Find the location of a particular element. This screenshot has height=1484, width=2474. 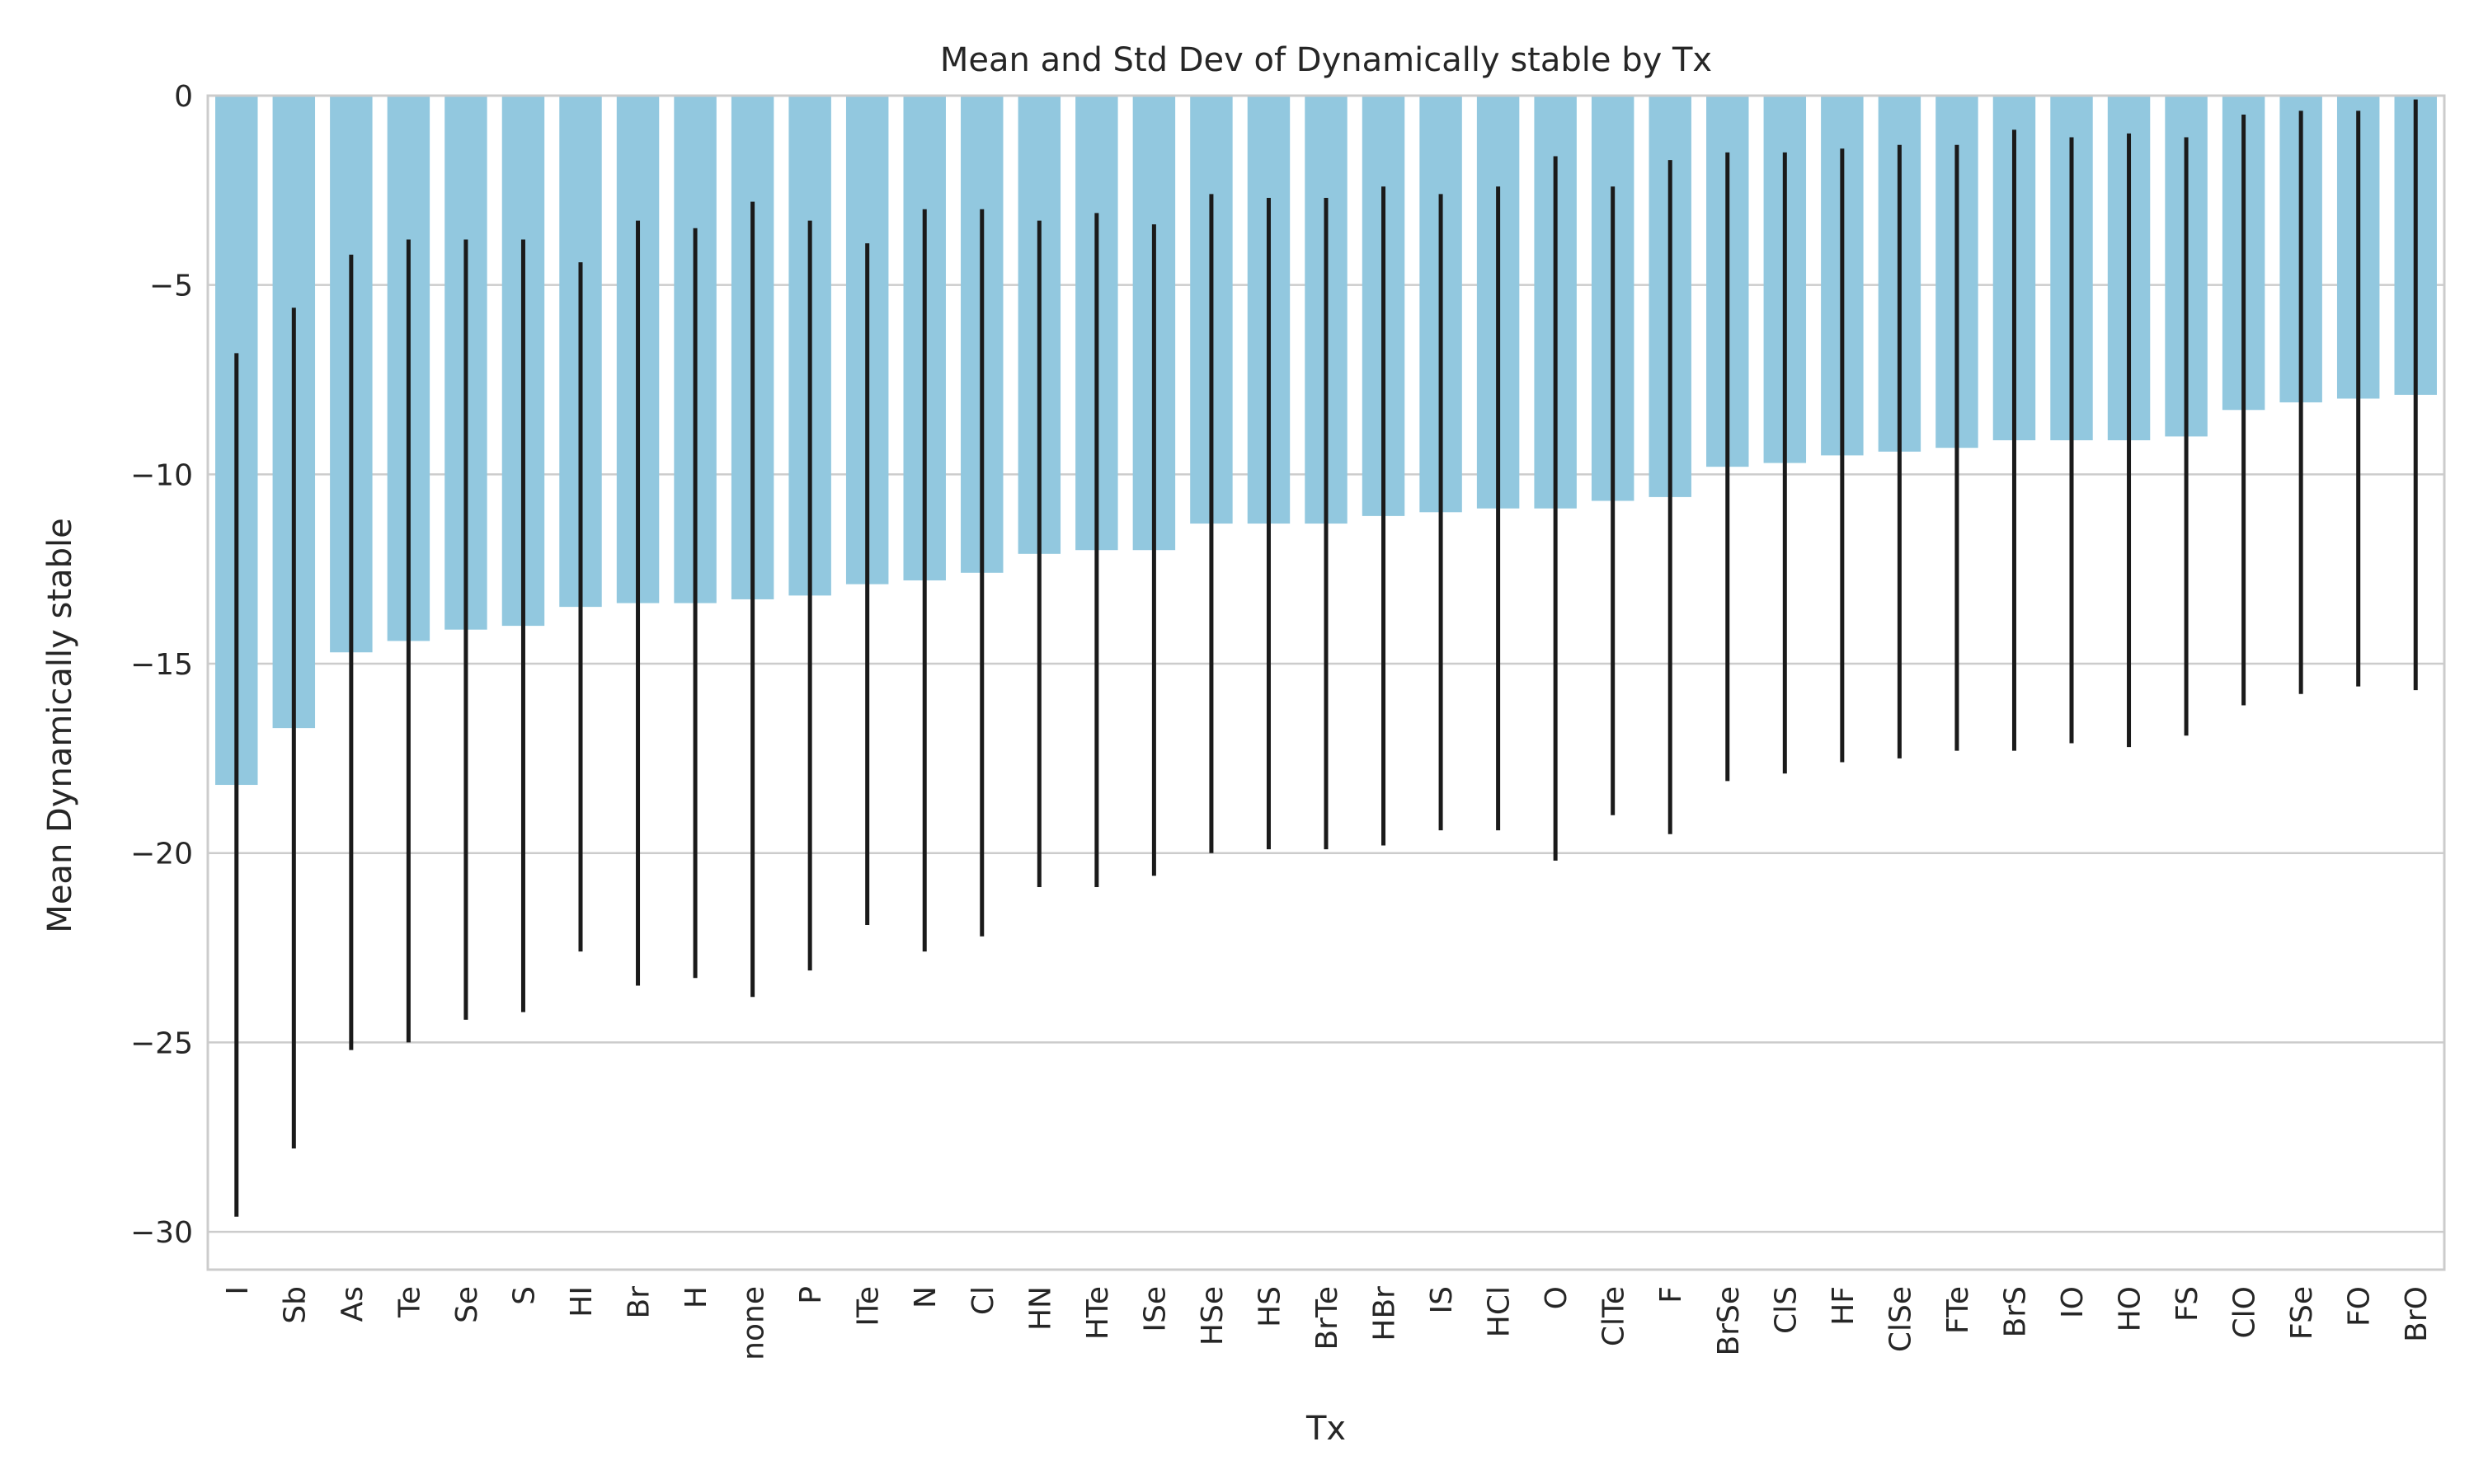

x-tick-label: none is located at coordinates (754, 1323).